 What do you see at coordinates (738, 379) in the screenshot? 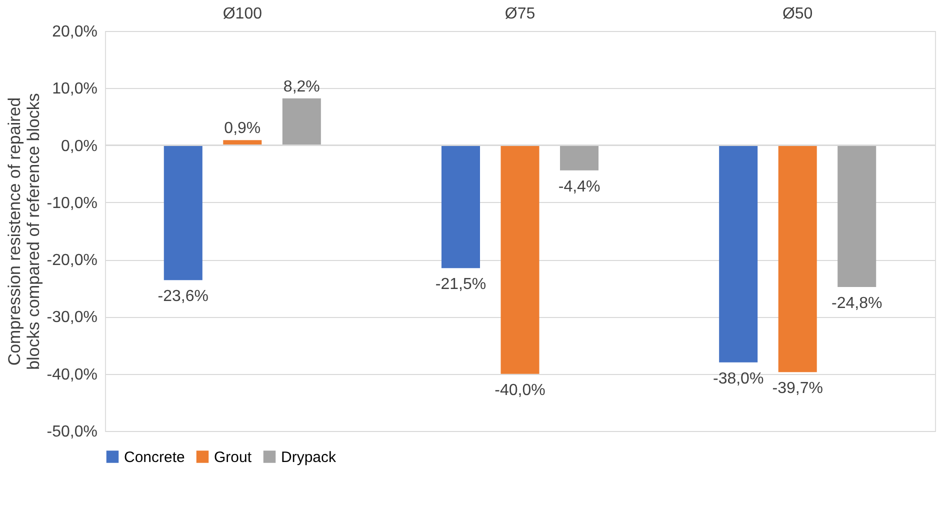
I see `data-label: -38,0%` at bounding box center [738, 379].